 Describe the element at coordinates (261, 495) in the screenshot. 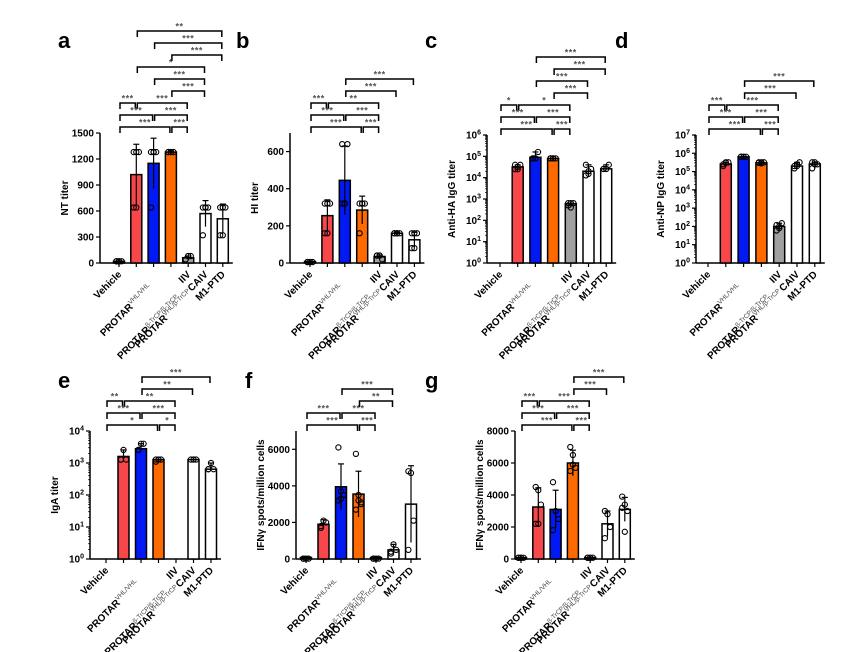

I see `y-axis-title: IFNγ spots/million cells` at that location.